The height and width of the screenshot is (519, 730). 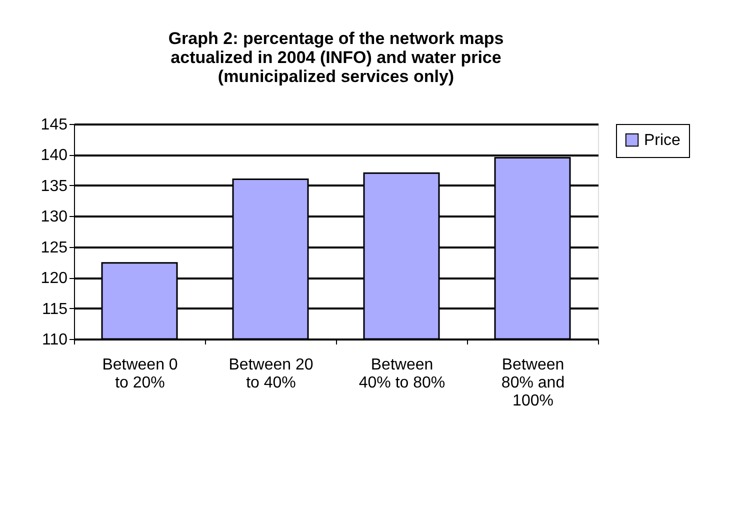 What do you see at coordinates (54, 125) in the screenshot?
I see `y-tick-label: 145` at bounding box center [54, 125].